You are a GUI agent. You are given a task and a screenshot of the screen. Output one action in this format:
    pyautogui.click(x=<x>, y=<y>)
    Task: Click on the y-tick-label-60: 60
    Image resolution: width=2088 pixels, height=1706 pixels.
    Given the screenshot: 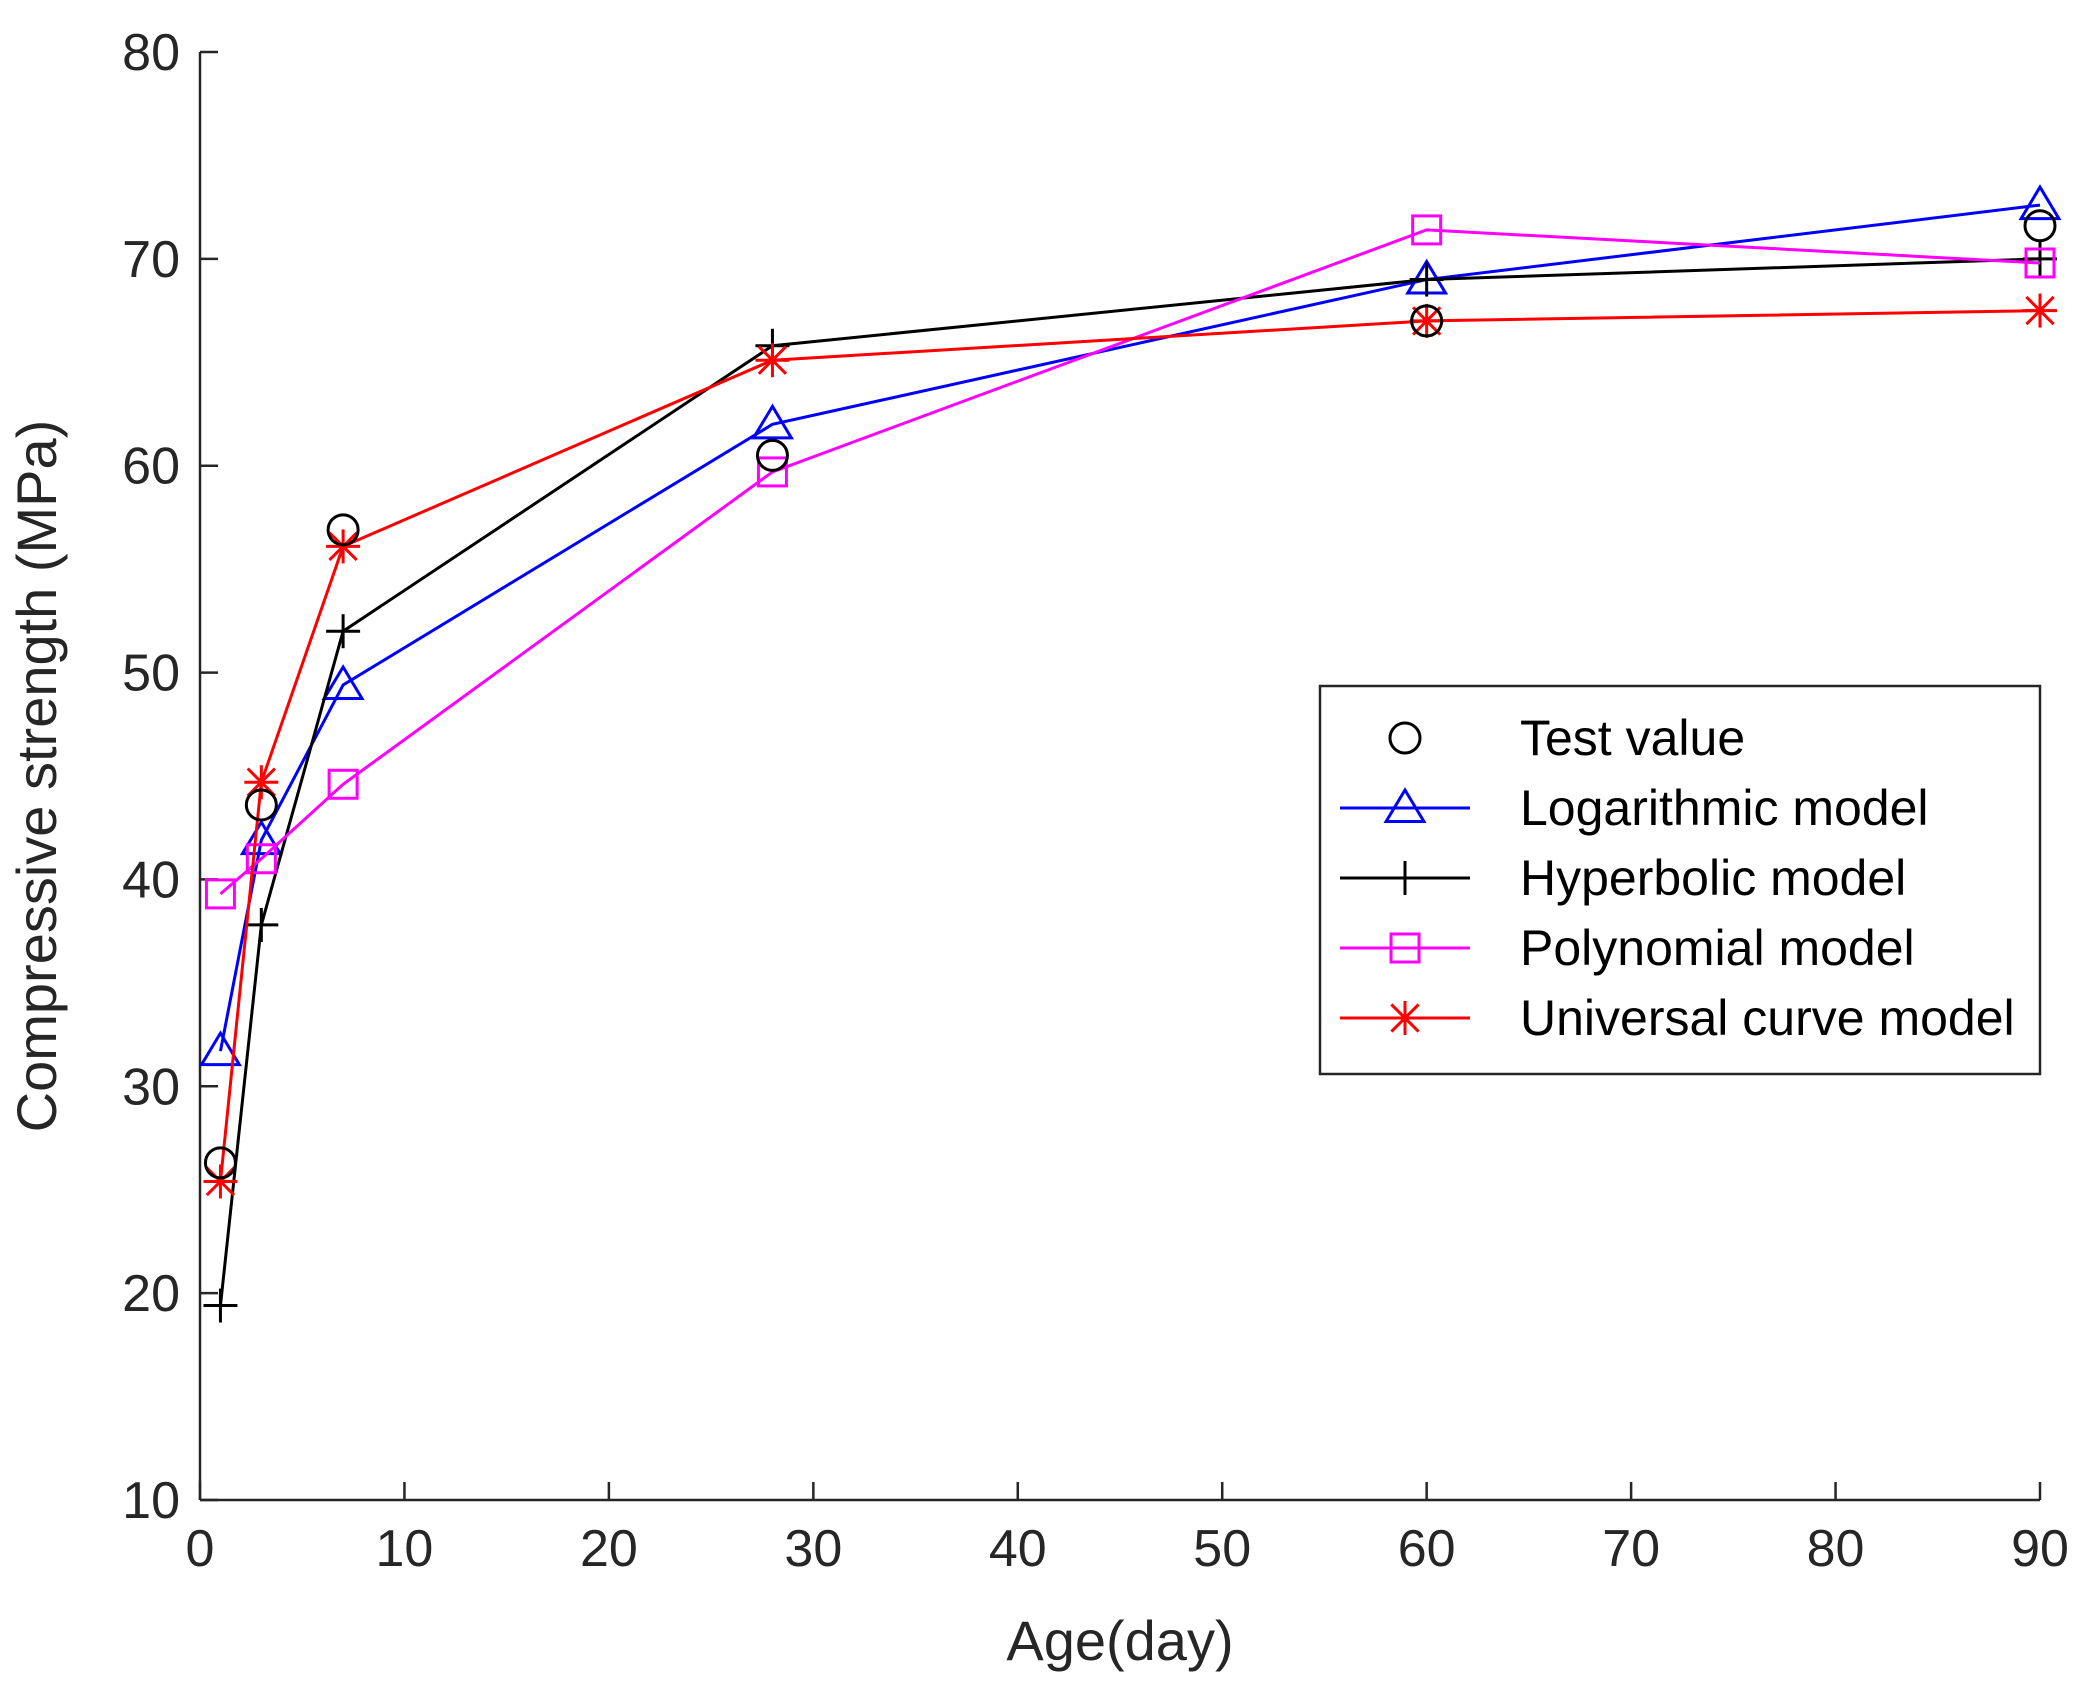 What is the action you would take?
    pyautogui.click(x=151, y=467)
    